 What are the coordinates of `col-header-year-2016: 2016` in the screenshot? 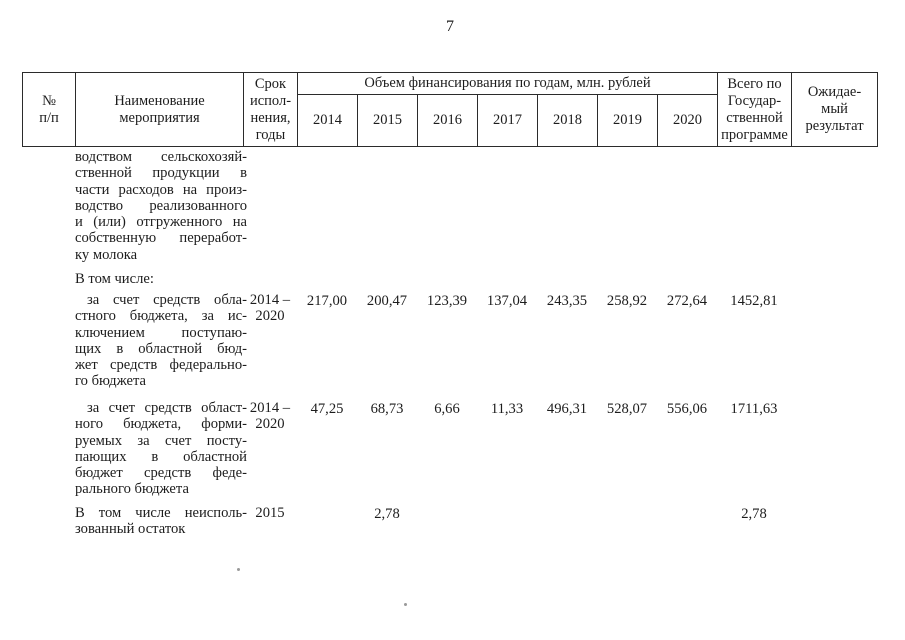 It's located at (447, 120).